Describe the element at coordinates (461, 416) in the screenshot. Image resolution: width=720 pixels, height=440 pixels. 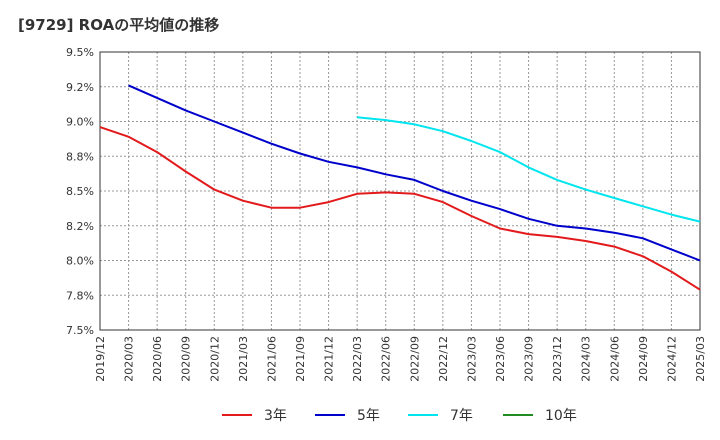
I see `legend-label: 7年` at that location.